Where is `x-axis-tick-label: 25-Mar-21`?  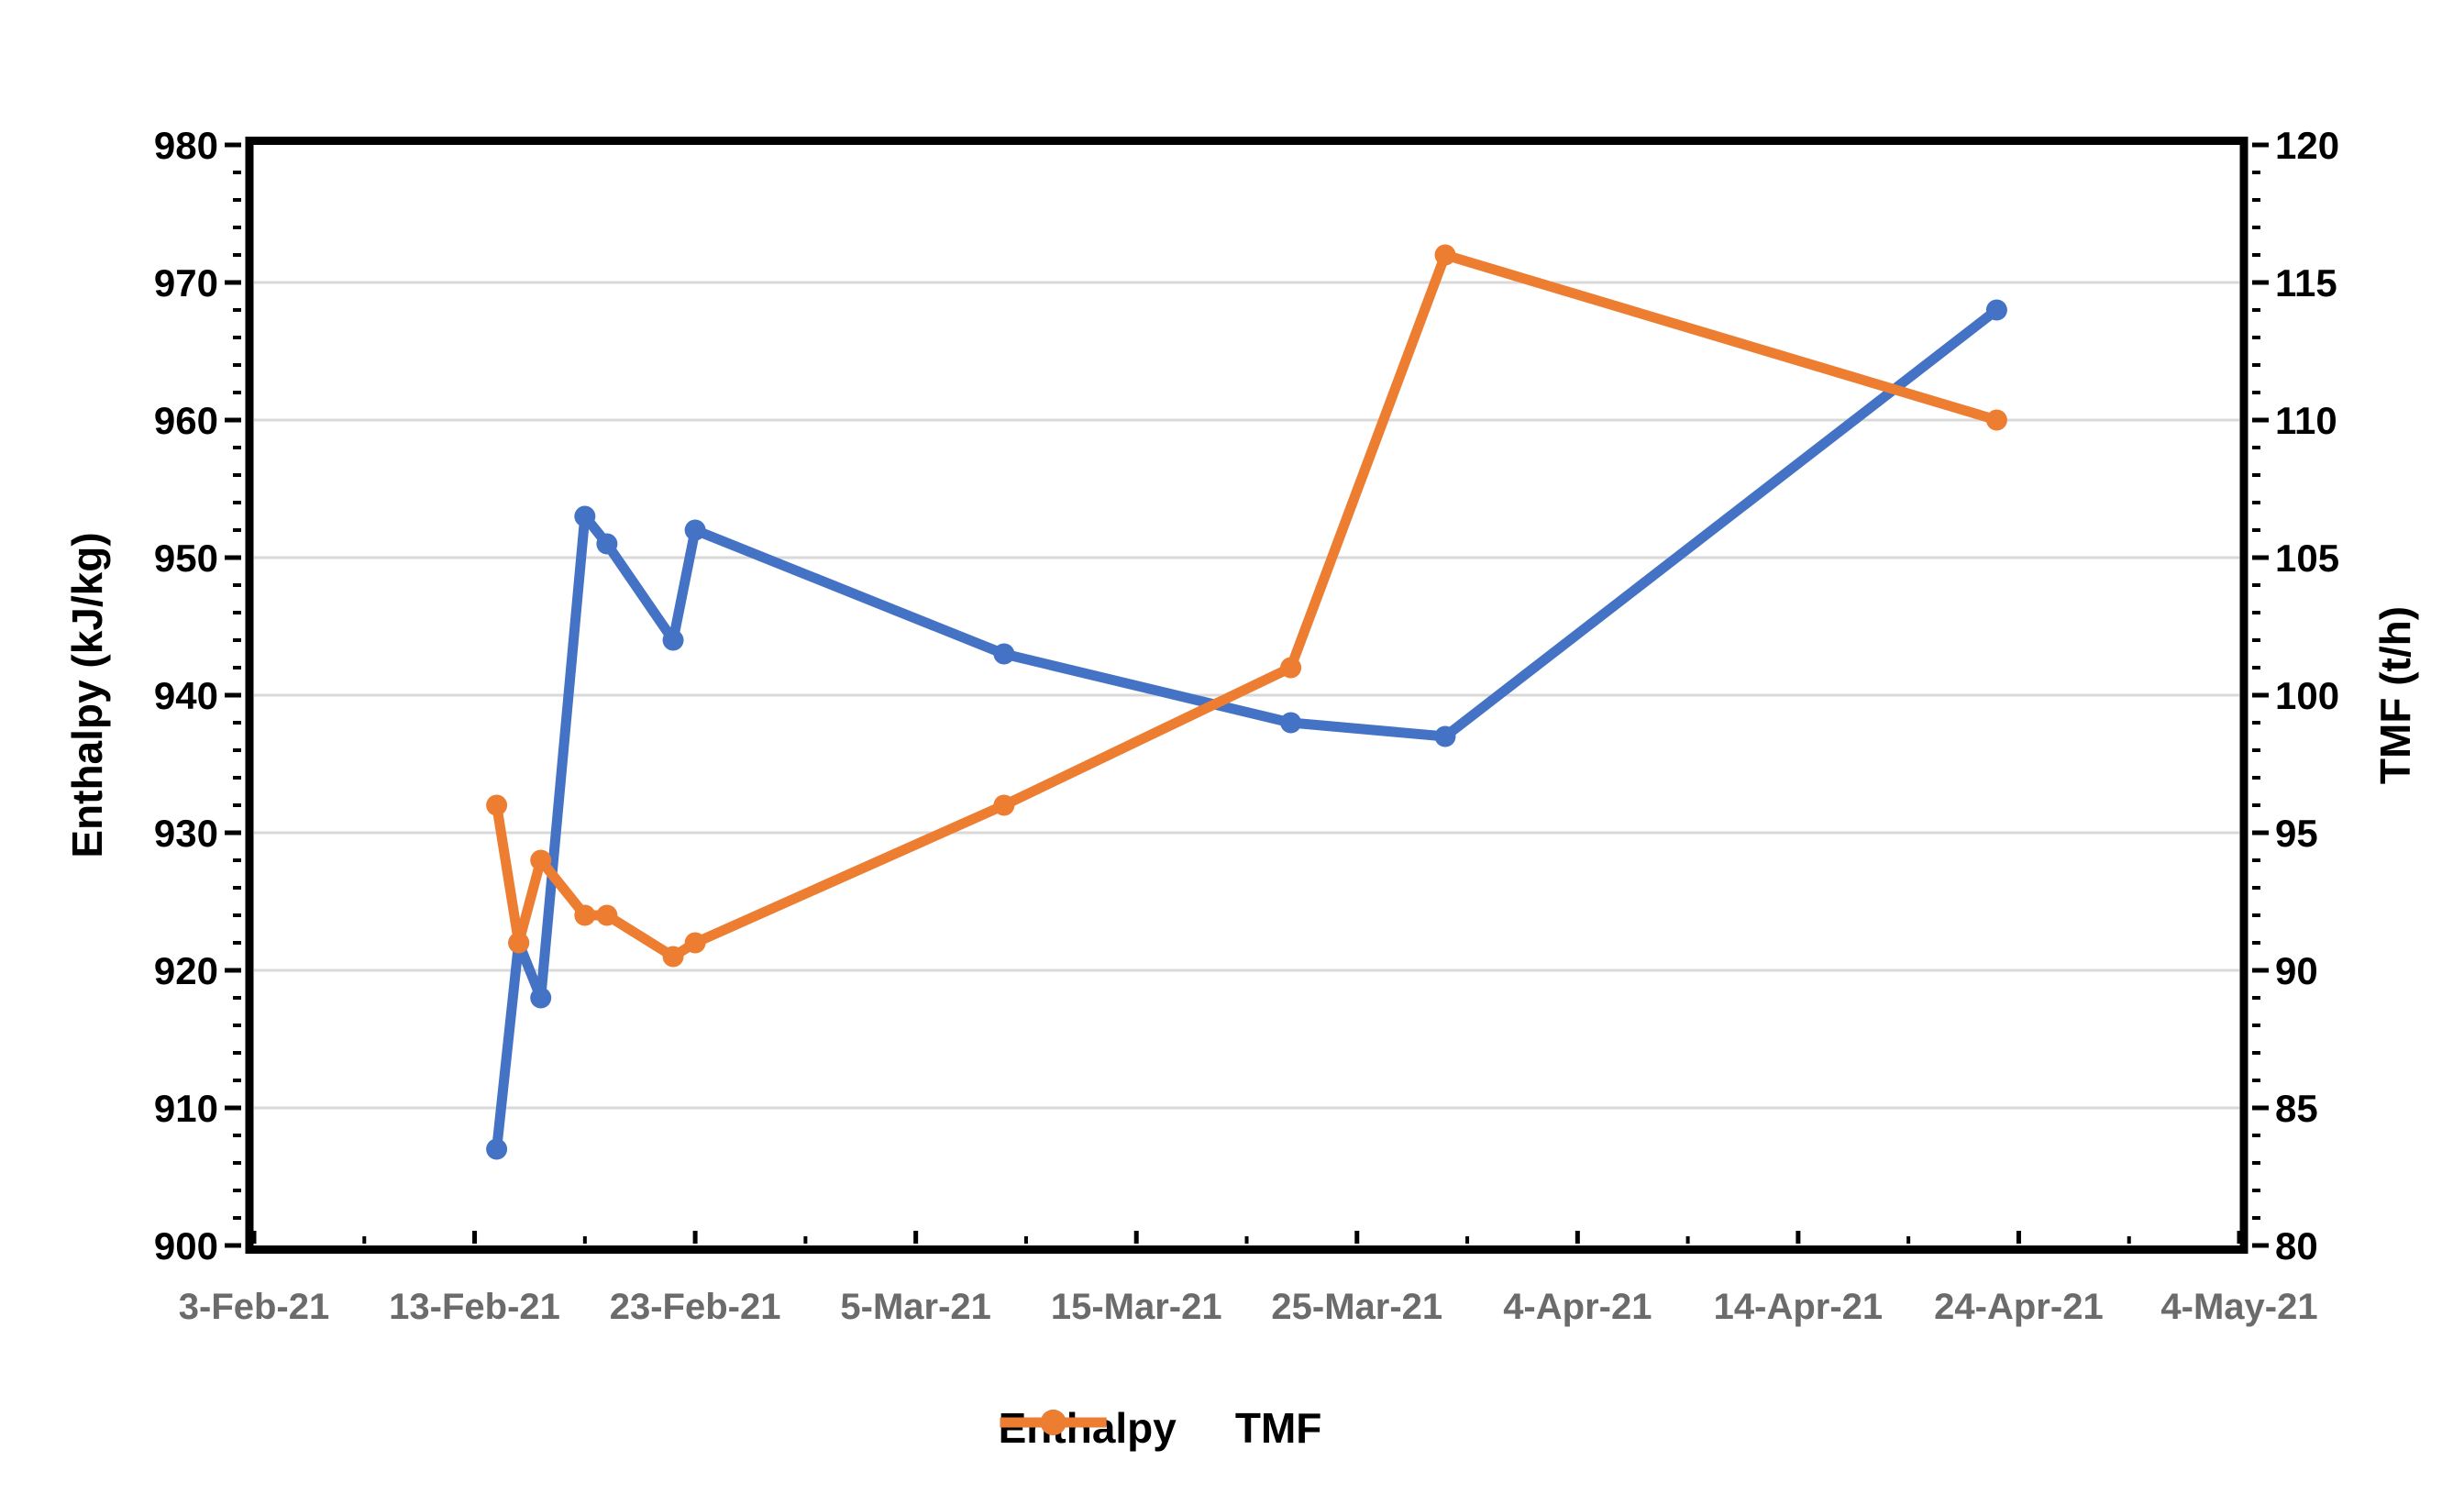 x-axis-tick-label: 25-Mar-21 is located at coordinates (1356, 1307).